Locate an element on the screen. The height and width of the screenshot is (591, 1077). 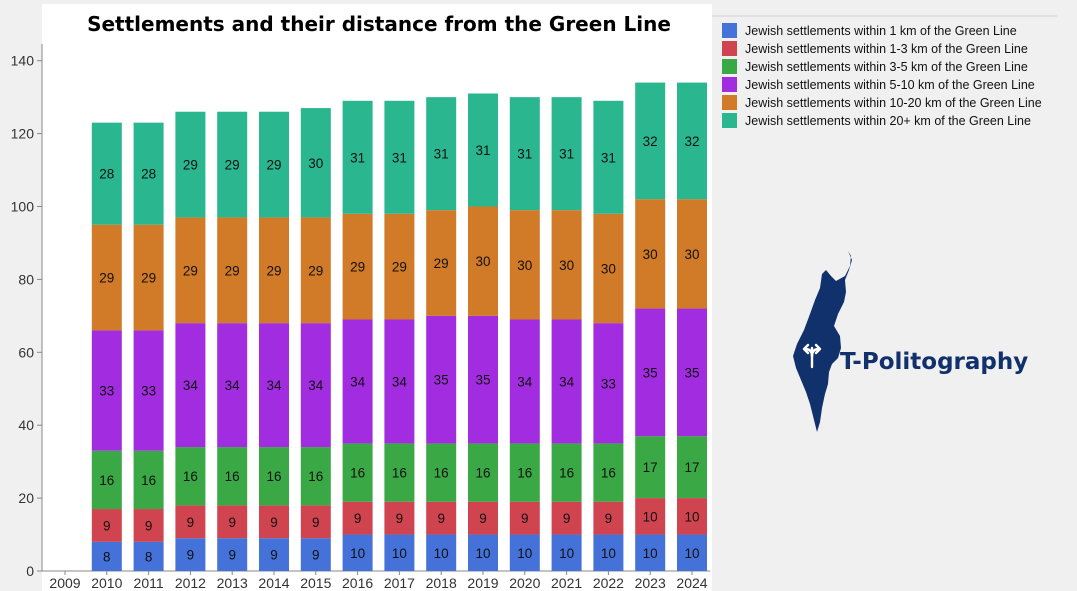
x-tick-label: 2020 is located at coordinates (524, 583).